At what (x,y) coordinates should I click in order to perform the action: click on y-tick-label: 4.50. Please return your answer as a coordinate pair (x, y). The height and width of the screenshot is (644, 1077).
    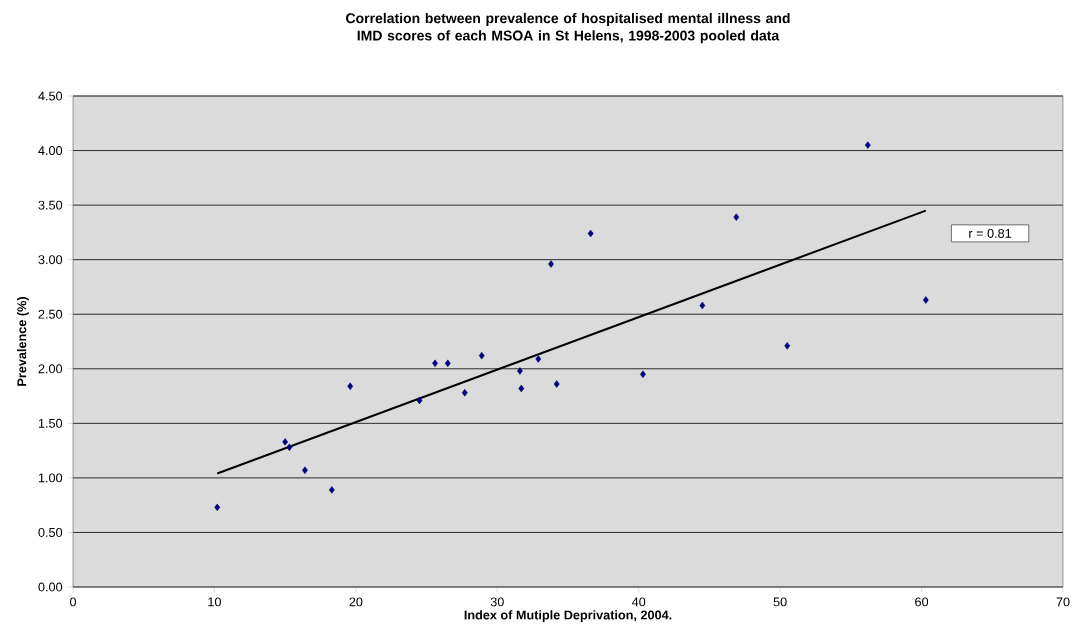
    Looking at the image, I should click on (50, 96).